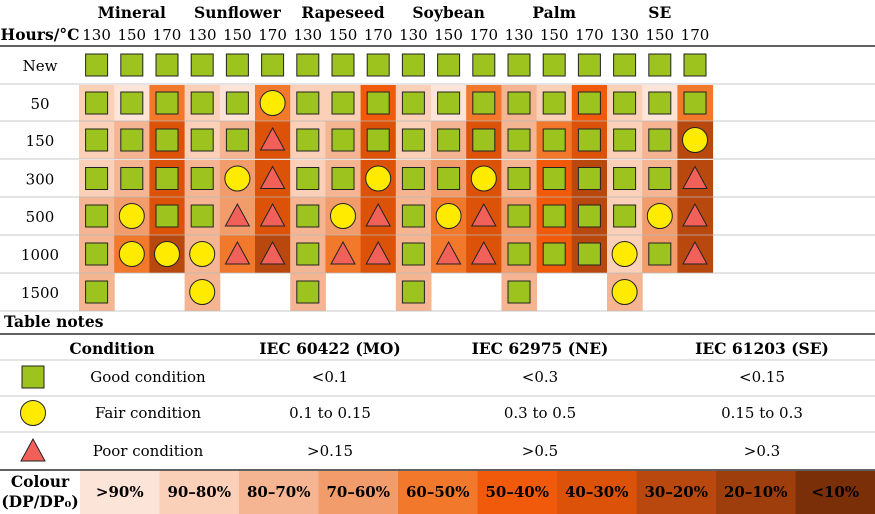  What do you see at coordinates (540, 413) in the screenshot?
I see `threshold-value: 0.3 to 0.5` at bounding box center [540, 413].